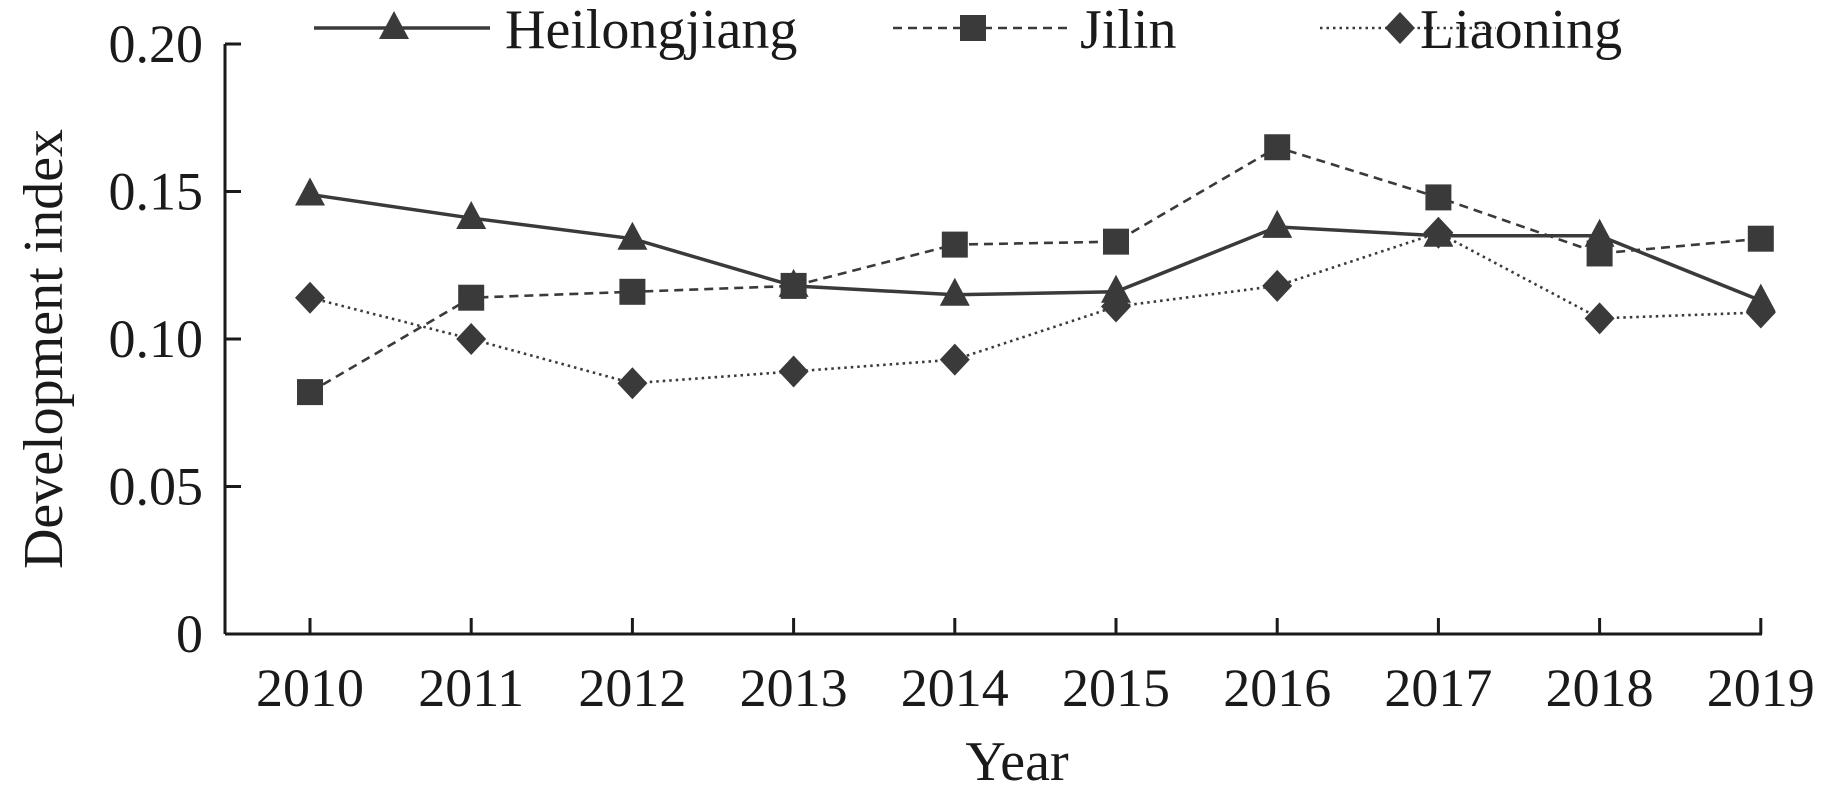 The width and height of the screenshot is (1828, 785). What do you see at coordinates (156, 487) in the screenshot?
I see `y-tick-label: 0.05` at bounding box center [156, 487].